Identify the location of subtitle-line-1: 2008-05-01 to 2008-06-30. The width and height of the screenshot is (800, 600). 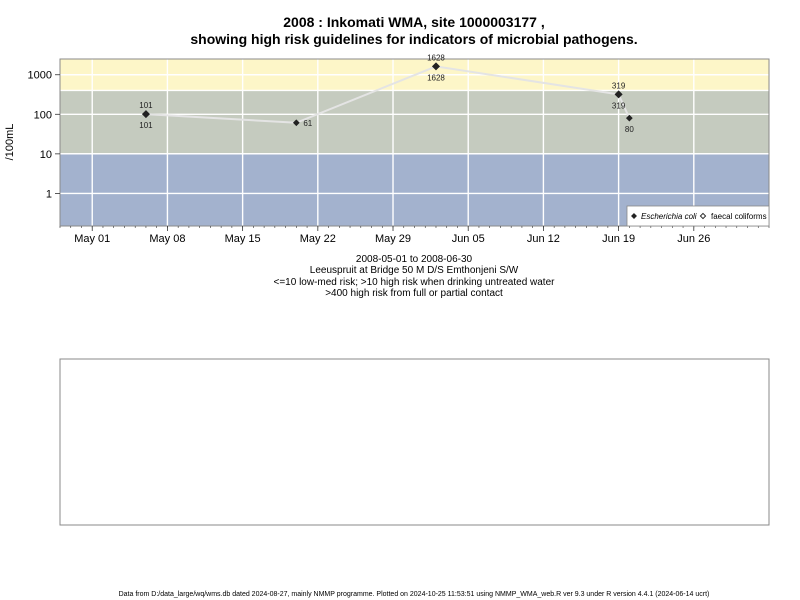
(414, 259).